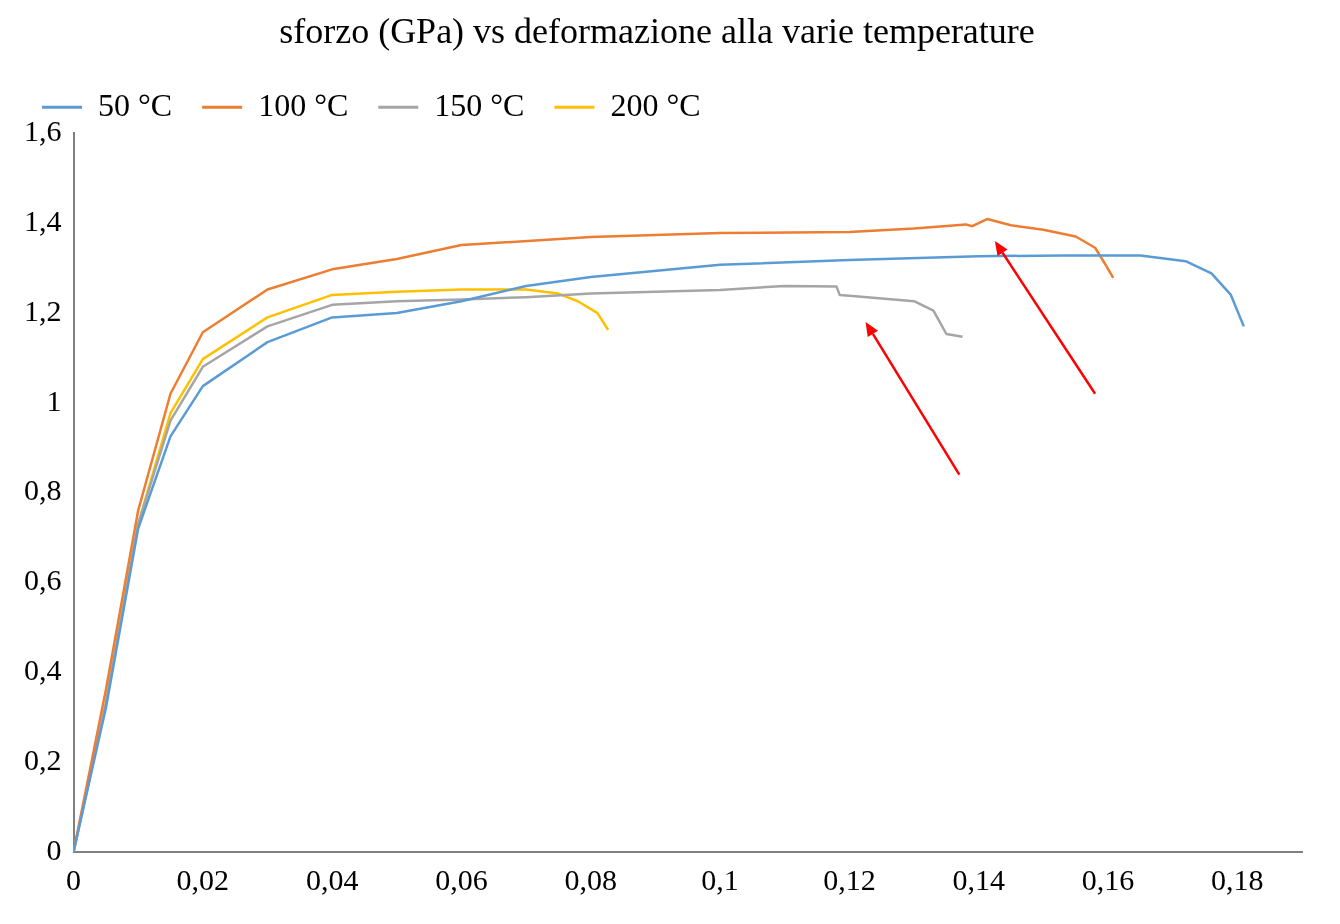  What do you see at coordinates (332, 879) in the screenshot?
I see `x-tick-label: 0,04` at bounding box center [332, 879].